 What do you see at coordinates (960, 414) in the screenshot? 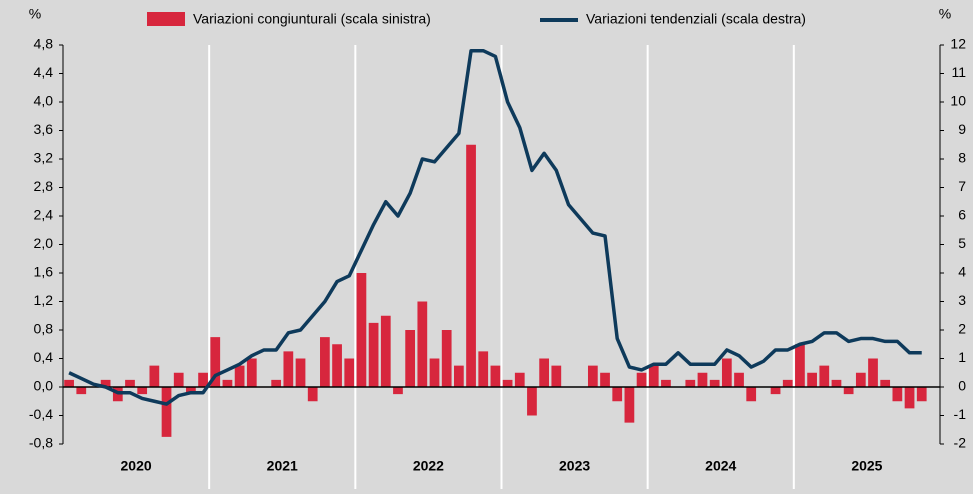
I see `y2-tick-label: -1` at bounding box center [960, 414].